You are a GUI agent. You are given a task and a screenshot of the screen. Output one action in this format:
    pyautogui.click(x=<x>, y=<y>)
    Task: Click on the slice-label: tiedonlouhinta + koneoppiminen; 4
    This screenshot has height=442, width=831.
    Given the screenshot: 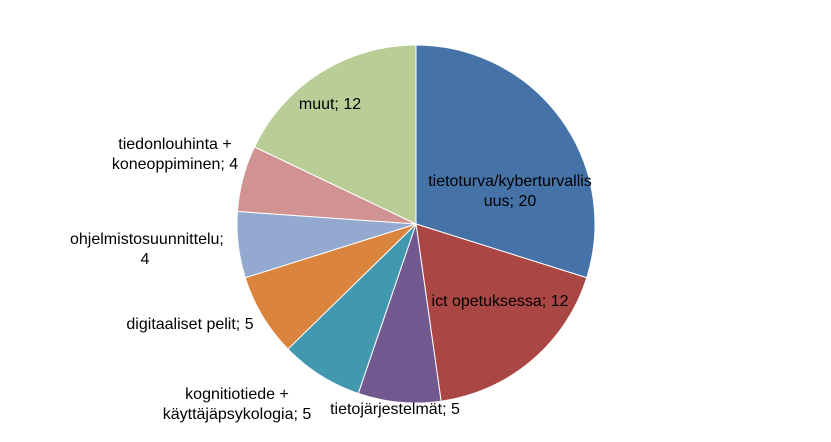 What is the action you would take?
    pyautogui.click(x=175, y=154)
    